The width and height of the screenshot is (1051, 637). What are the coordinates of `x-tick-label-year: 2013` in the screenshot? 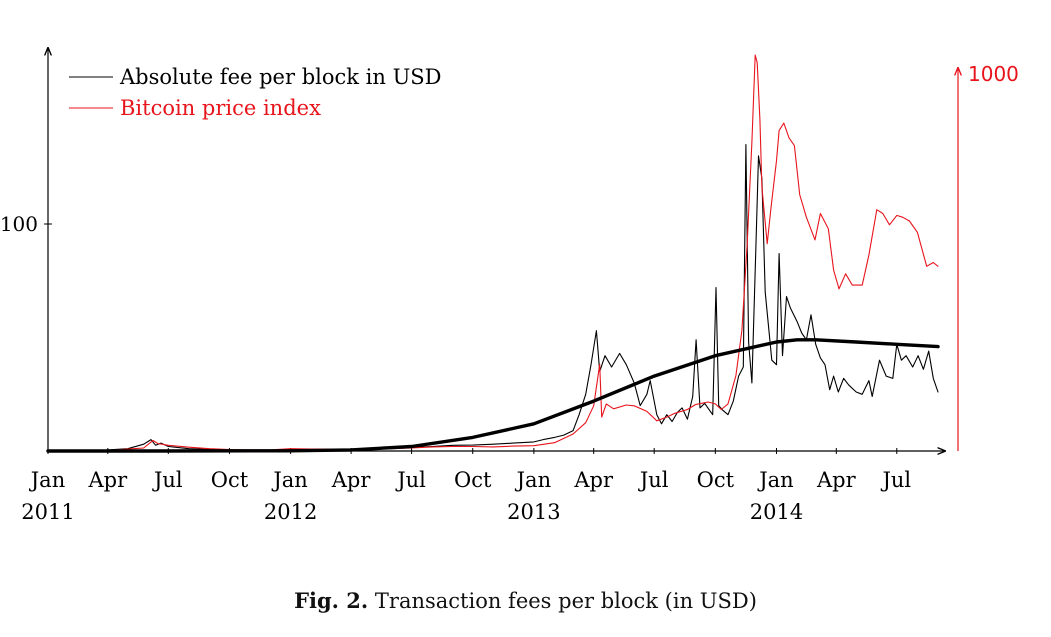 It's located at (533, 512).